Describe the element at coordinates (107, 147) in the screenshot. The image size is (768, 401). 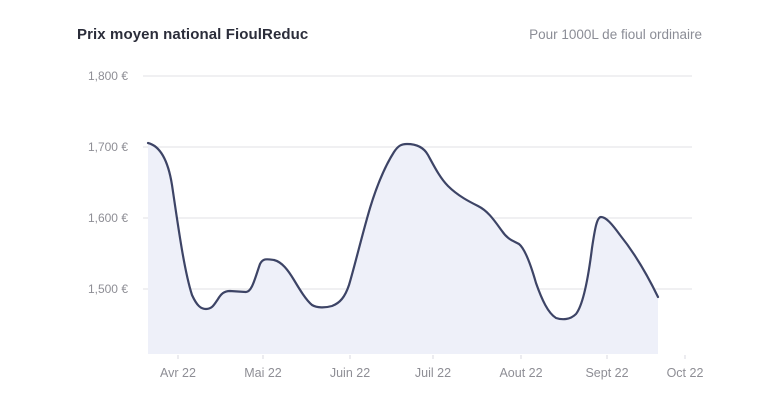
I see `y-tick-label: 1,700 €` at that location.